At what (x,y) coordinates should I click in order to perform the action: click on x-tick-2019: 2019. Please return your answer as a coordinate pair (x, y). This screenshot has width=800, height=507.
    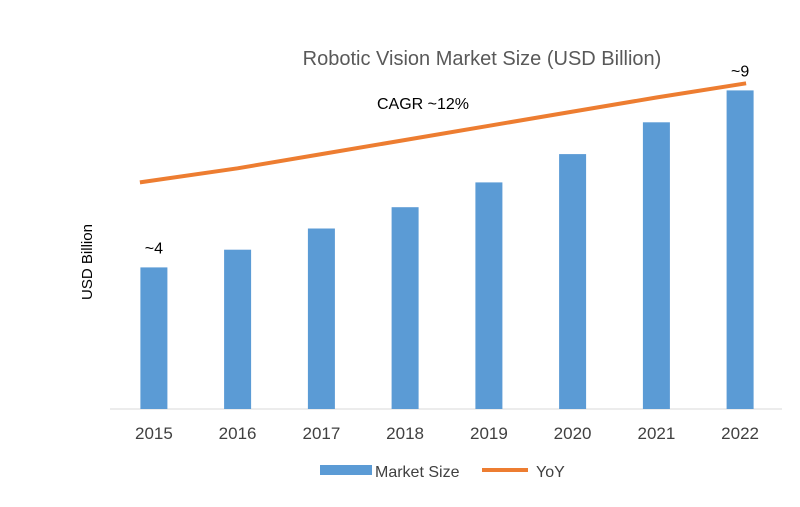
    Looking at the image, I should click on (489, 433).